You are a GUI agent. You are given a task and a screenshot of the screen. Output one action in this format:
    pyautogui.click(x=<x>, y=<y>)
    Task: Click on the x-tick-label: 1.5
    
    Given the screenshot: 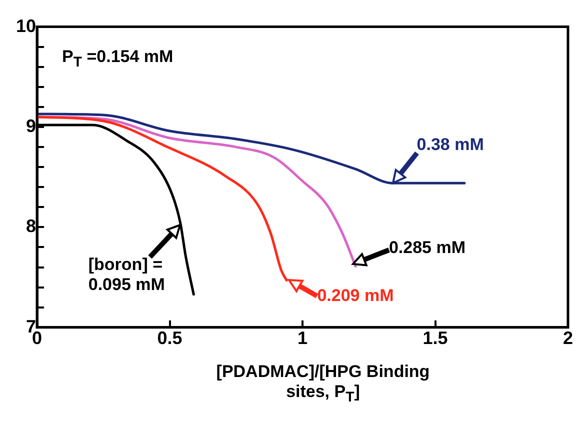 What is the action you would take?
    pyautogui.click(x=435, y=338)
    